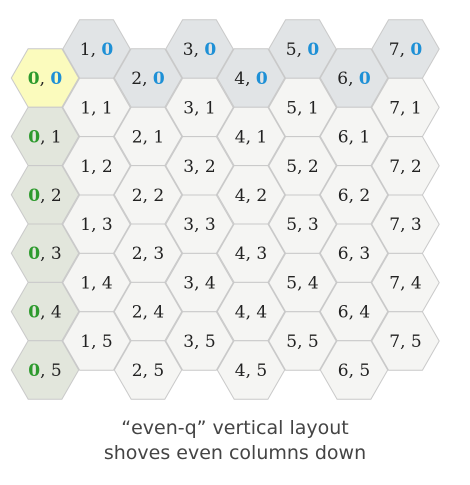  Describe the element at coordinates (148, 254) in the screenshot. I see `hex-coordinate-label: 2, 3` at that location.